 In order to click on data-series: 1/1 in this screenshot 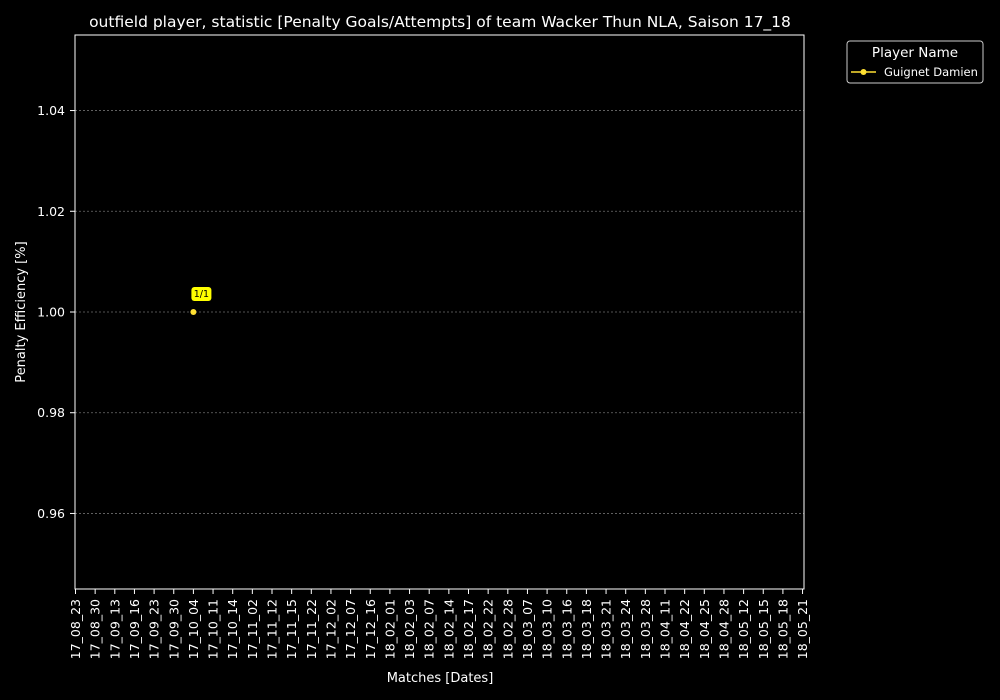, I will do `click(201, 301)`.